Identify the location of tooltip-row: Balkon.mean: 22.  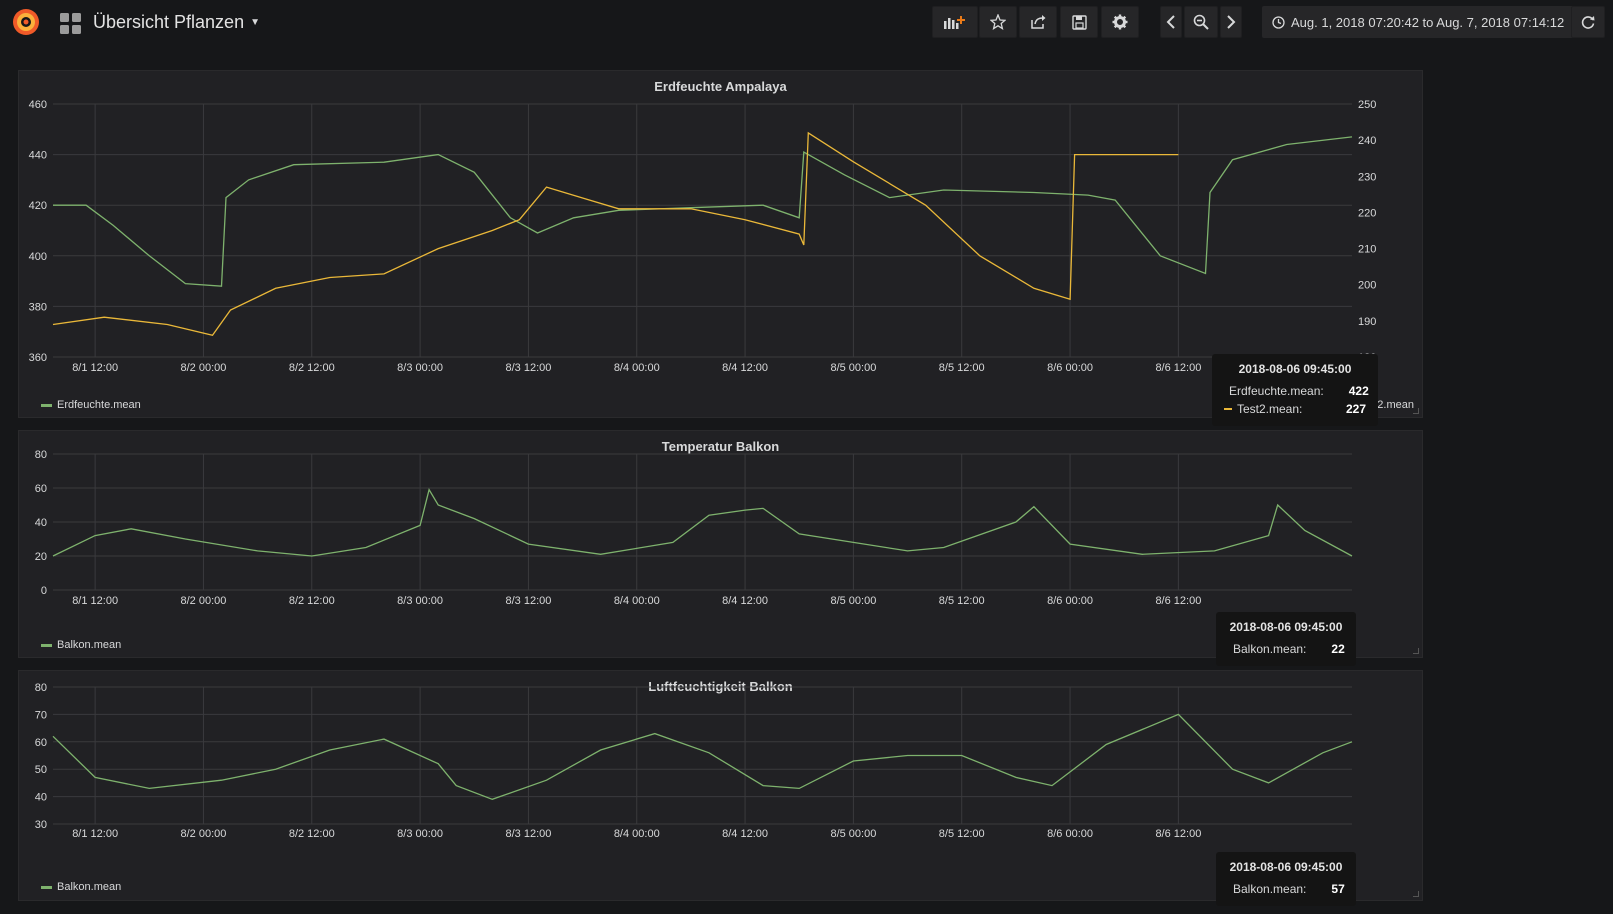
(1286, 649).